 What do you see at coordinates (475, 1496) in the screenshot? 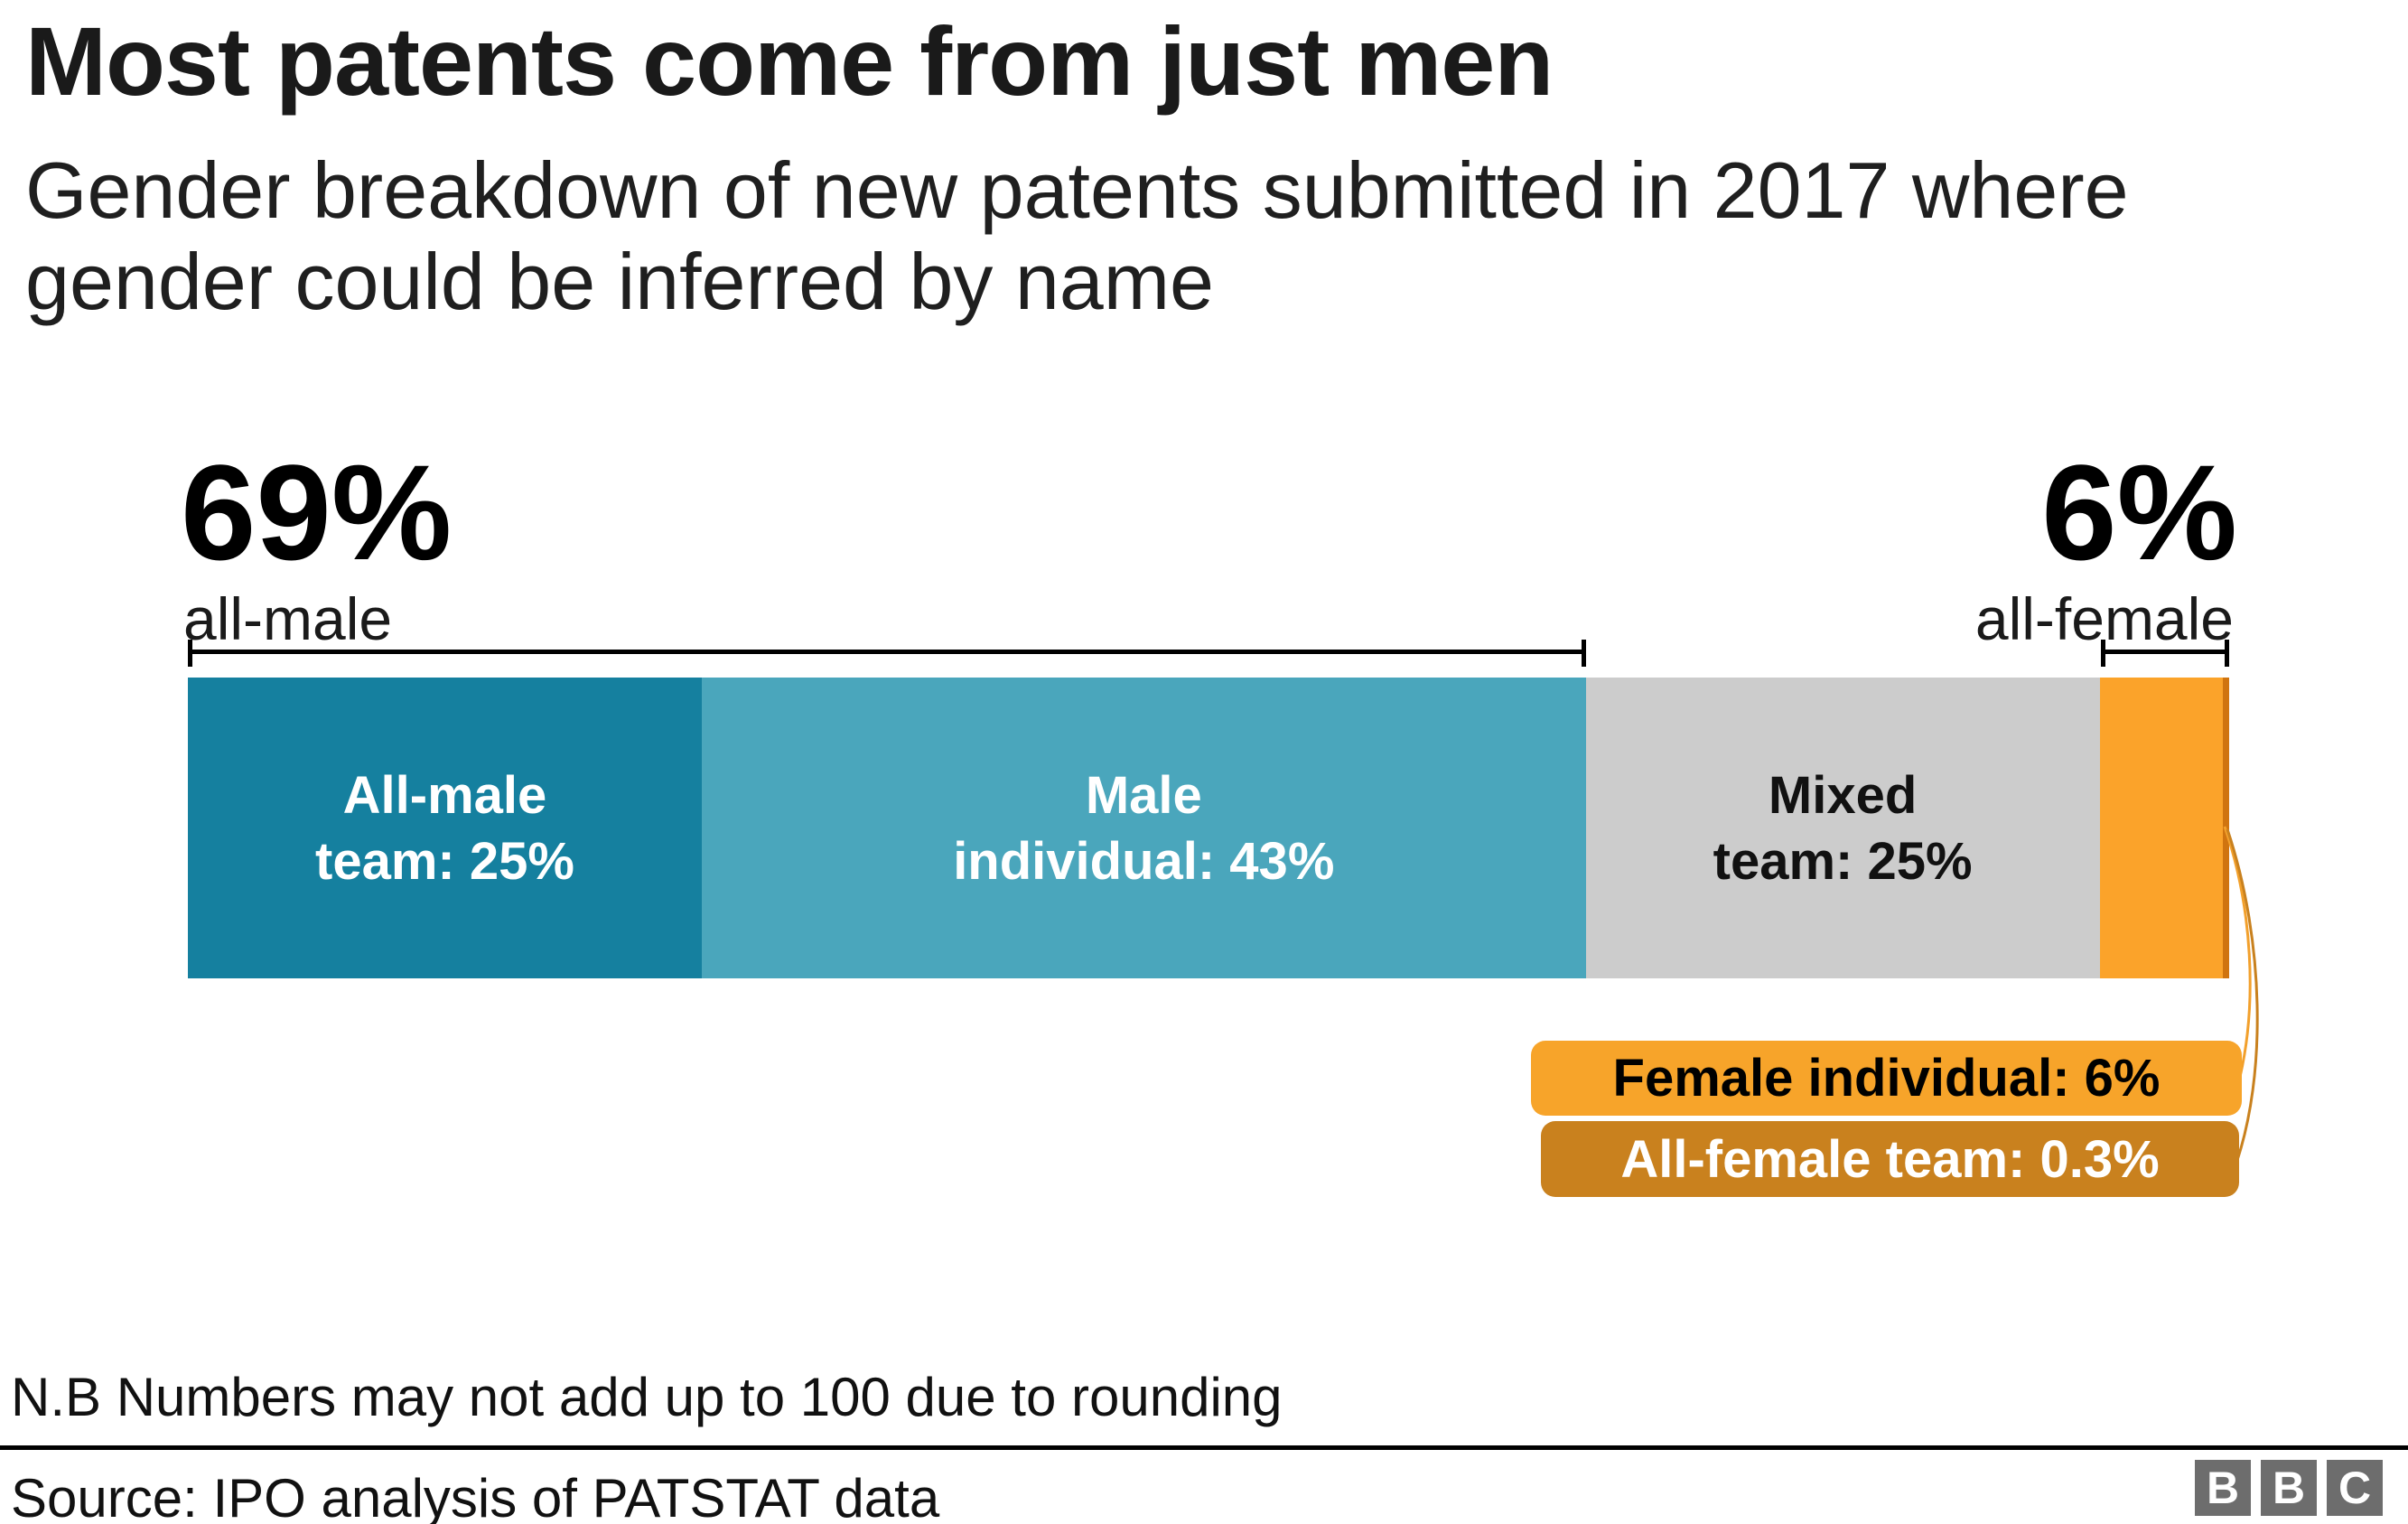
I see `source-text: Source: IPO analysis of PATSTAT data` at bounding box center [475, 1496].